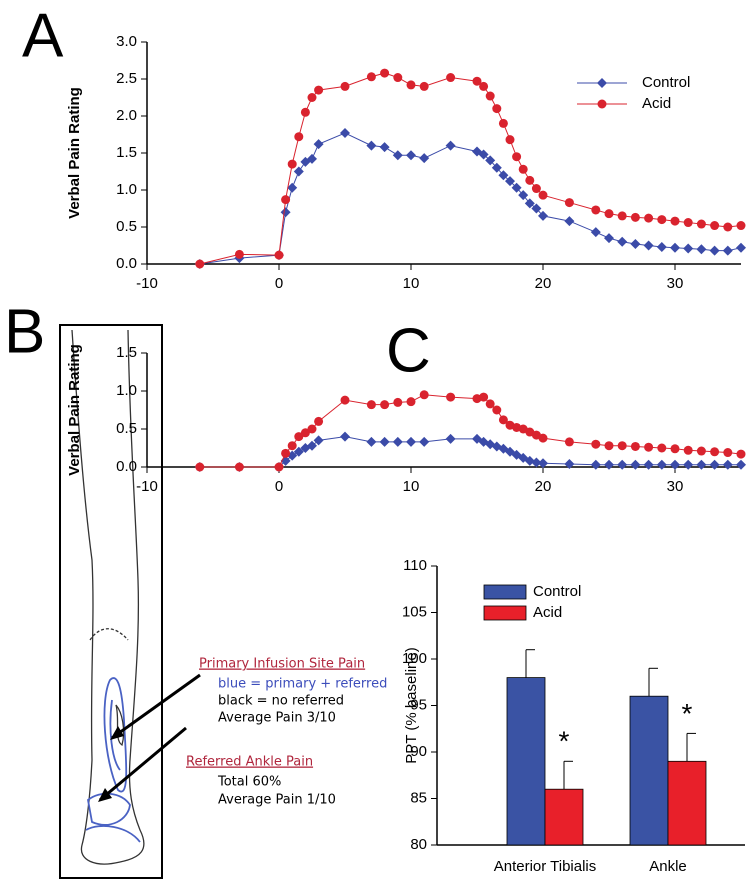 The height and width of the screenshot is (888, 751). I want to click on y-tick-label: 100, so click(414, 658).